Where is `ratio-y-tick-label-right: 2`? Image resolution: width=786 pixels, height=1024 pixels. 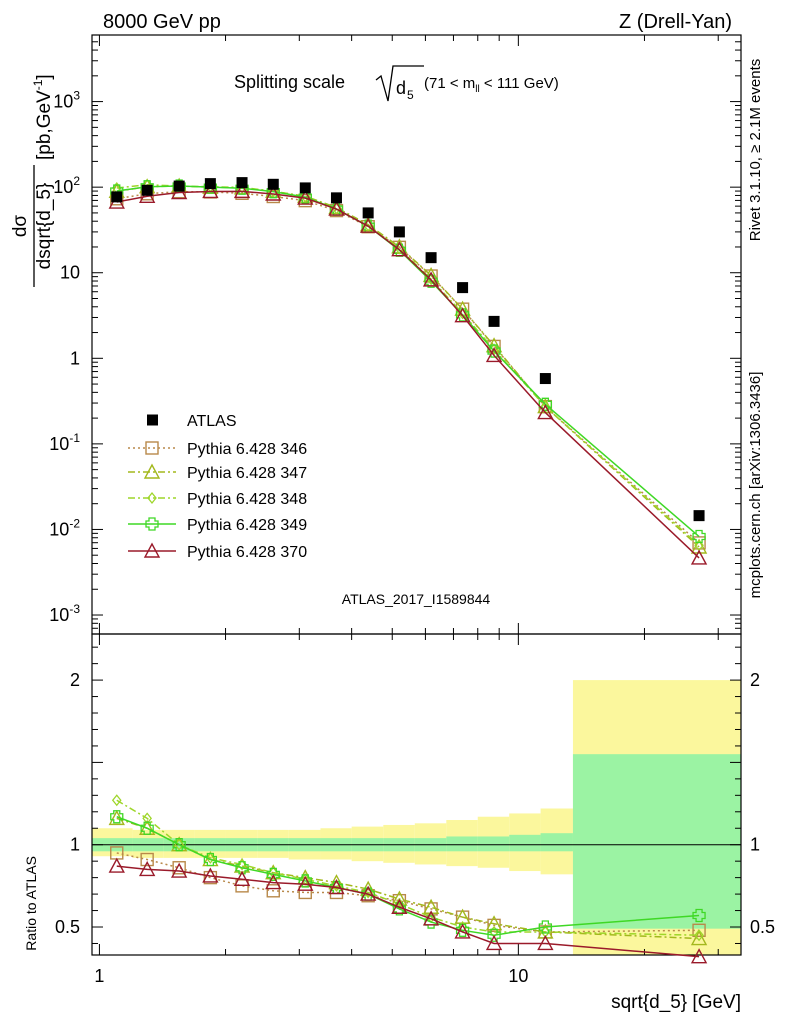
ratio-y-tick-label-right: 2 is located at coordinates (755, 680).